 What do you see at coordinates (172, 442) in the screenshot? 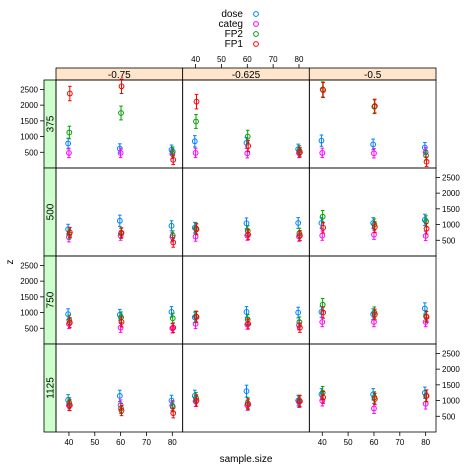
I see `x-tick-label-bottom-c0-4: 80` at bounding box center [172, 442].